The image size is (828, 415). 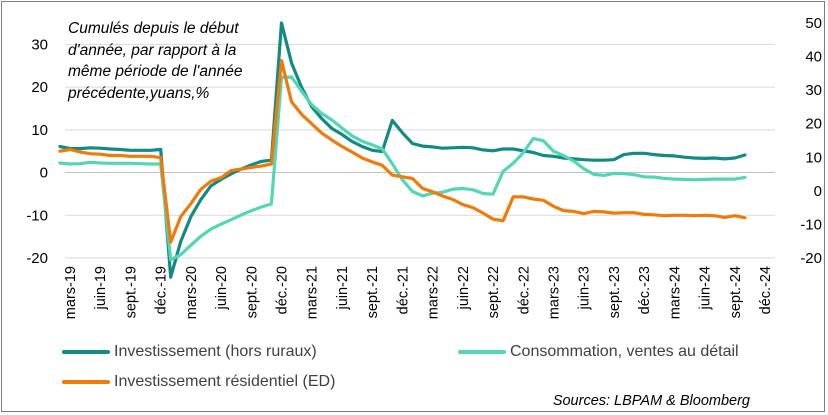 I want to click on x-tick-label: sept.-23, so click(x=615, y=292).